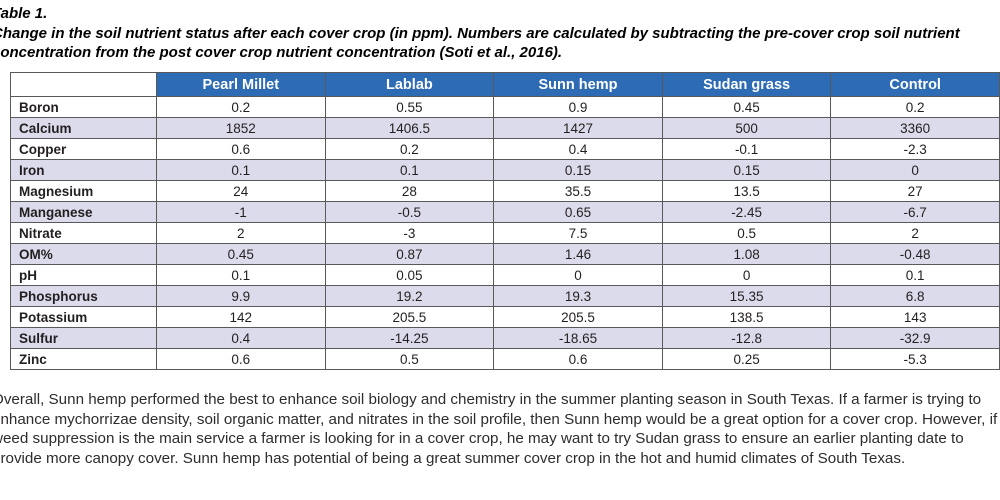 The height and width of the screenshot is (500, 1000). Describe the element at coordinates (578, 296) in the screenshot. I see `cell-value: 19.3` at that location.